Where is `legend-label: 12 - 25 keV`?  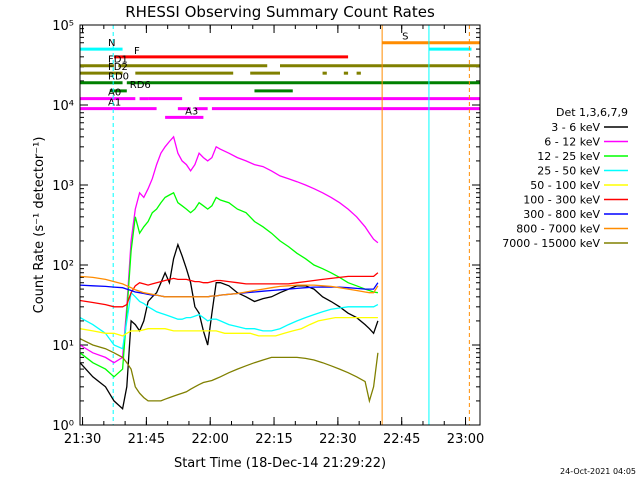
legend-label: 12 - 25 keV is located at coordinates (568, 156).